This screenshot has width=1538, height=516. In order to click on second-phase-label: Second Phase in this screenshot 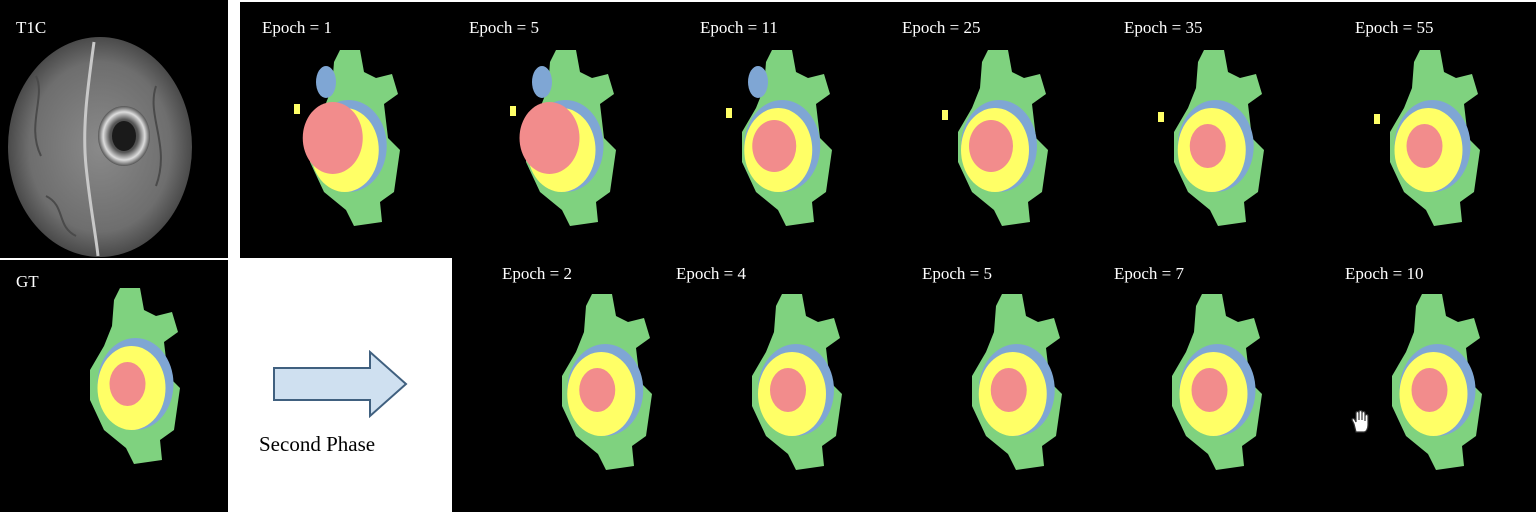, I will do `click(317, 444)`.